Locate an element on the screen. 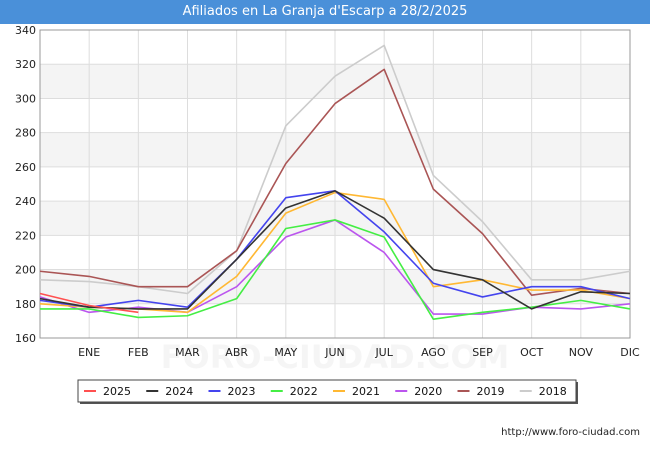  y-tick-label: 200 is located at coordinates (25, 270).